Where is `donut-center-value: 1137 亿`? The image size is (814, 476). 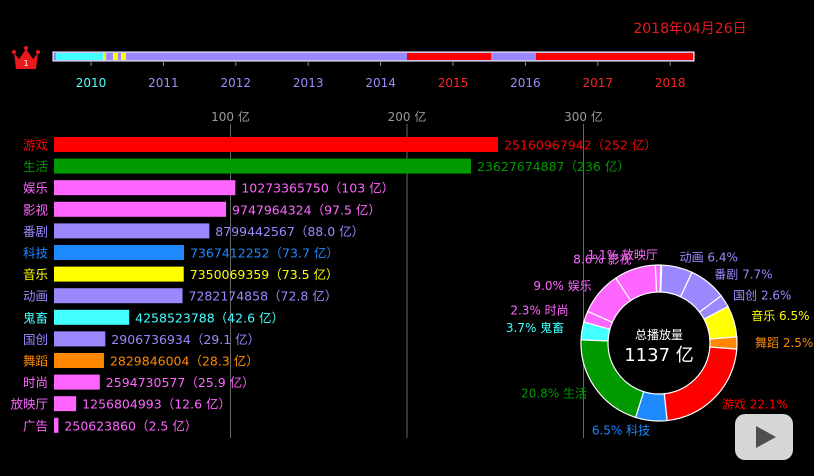 donut-center-value: 1137 亿 is located at coordinates (659, 355).